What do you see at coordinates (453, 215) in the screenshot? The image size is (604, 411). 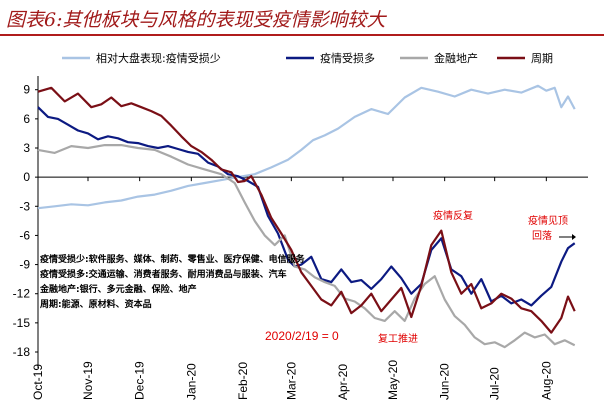 I see `covid-rebound-annotation: 疫情反复` at bounding box center [453, 215].